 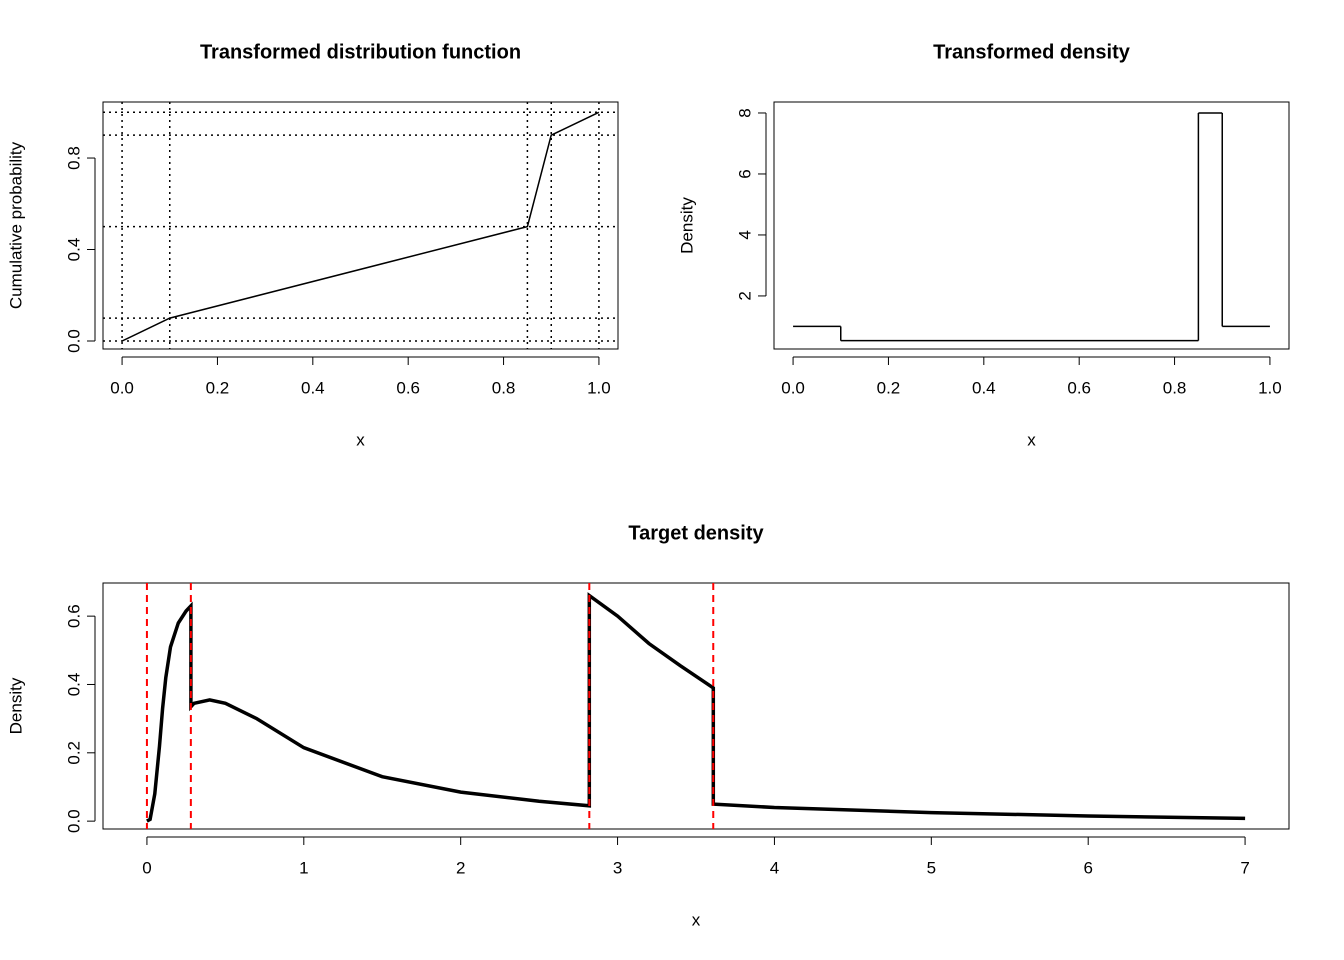 What do you see at coordinates (1087, 867) in the screenshot?
I see `x-tick-label: 6` at bounding box center [1087, 867].